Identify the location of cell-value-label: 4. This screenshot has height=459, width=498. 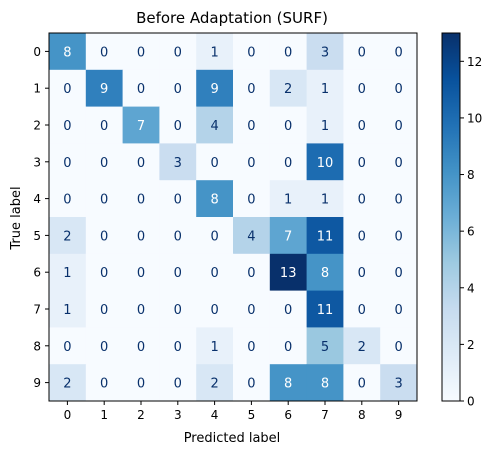
(251, 236).